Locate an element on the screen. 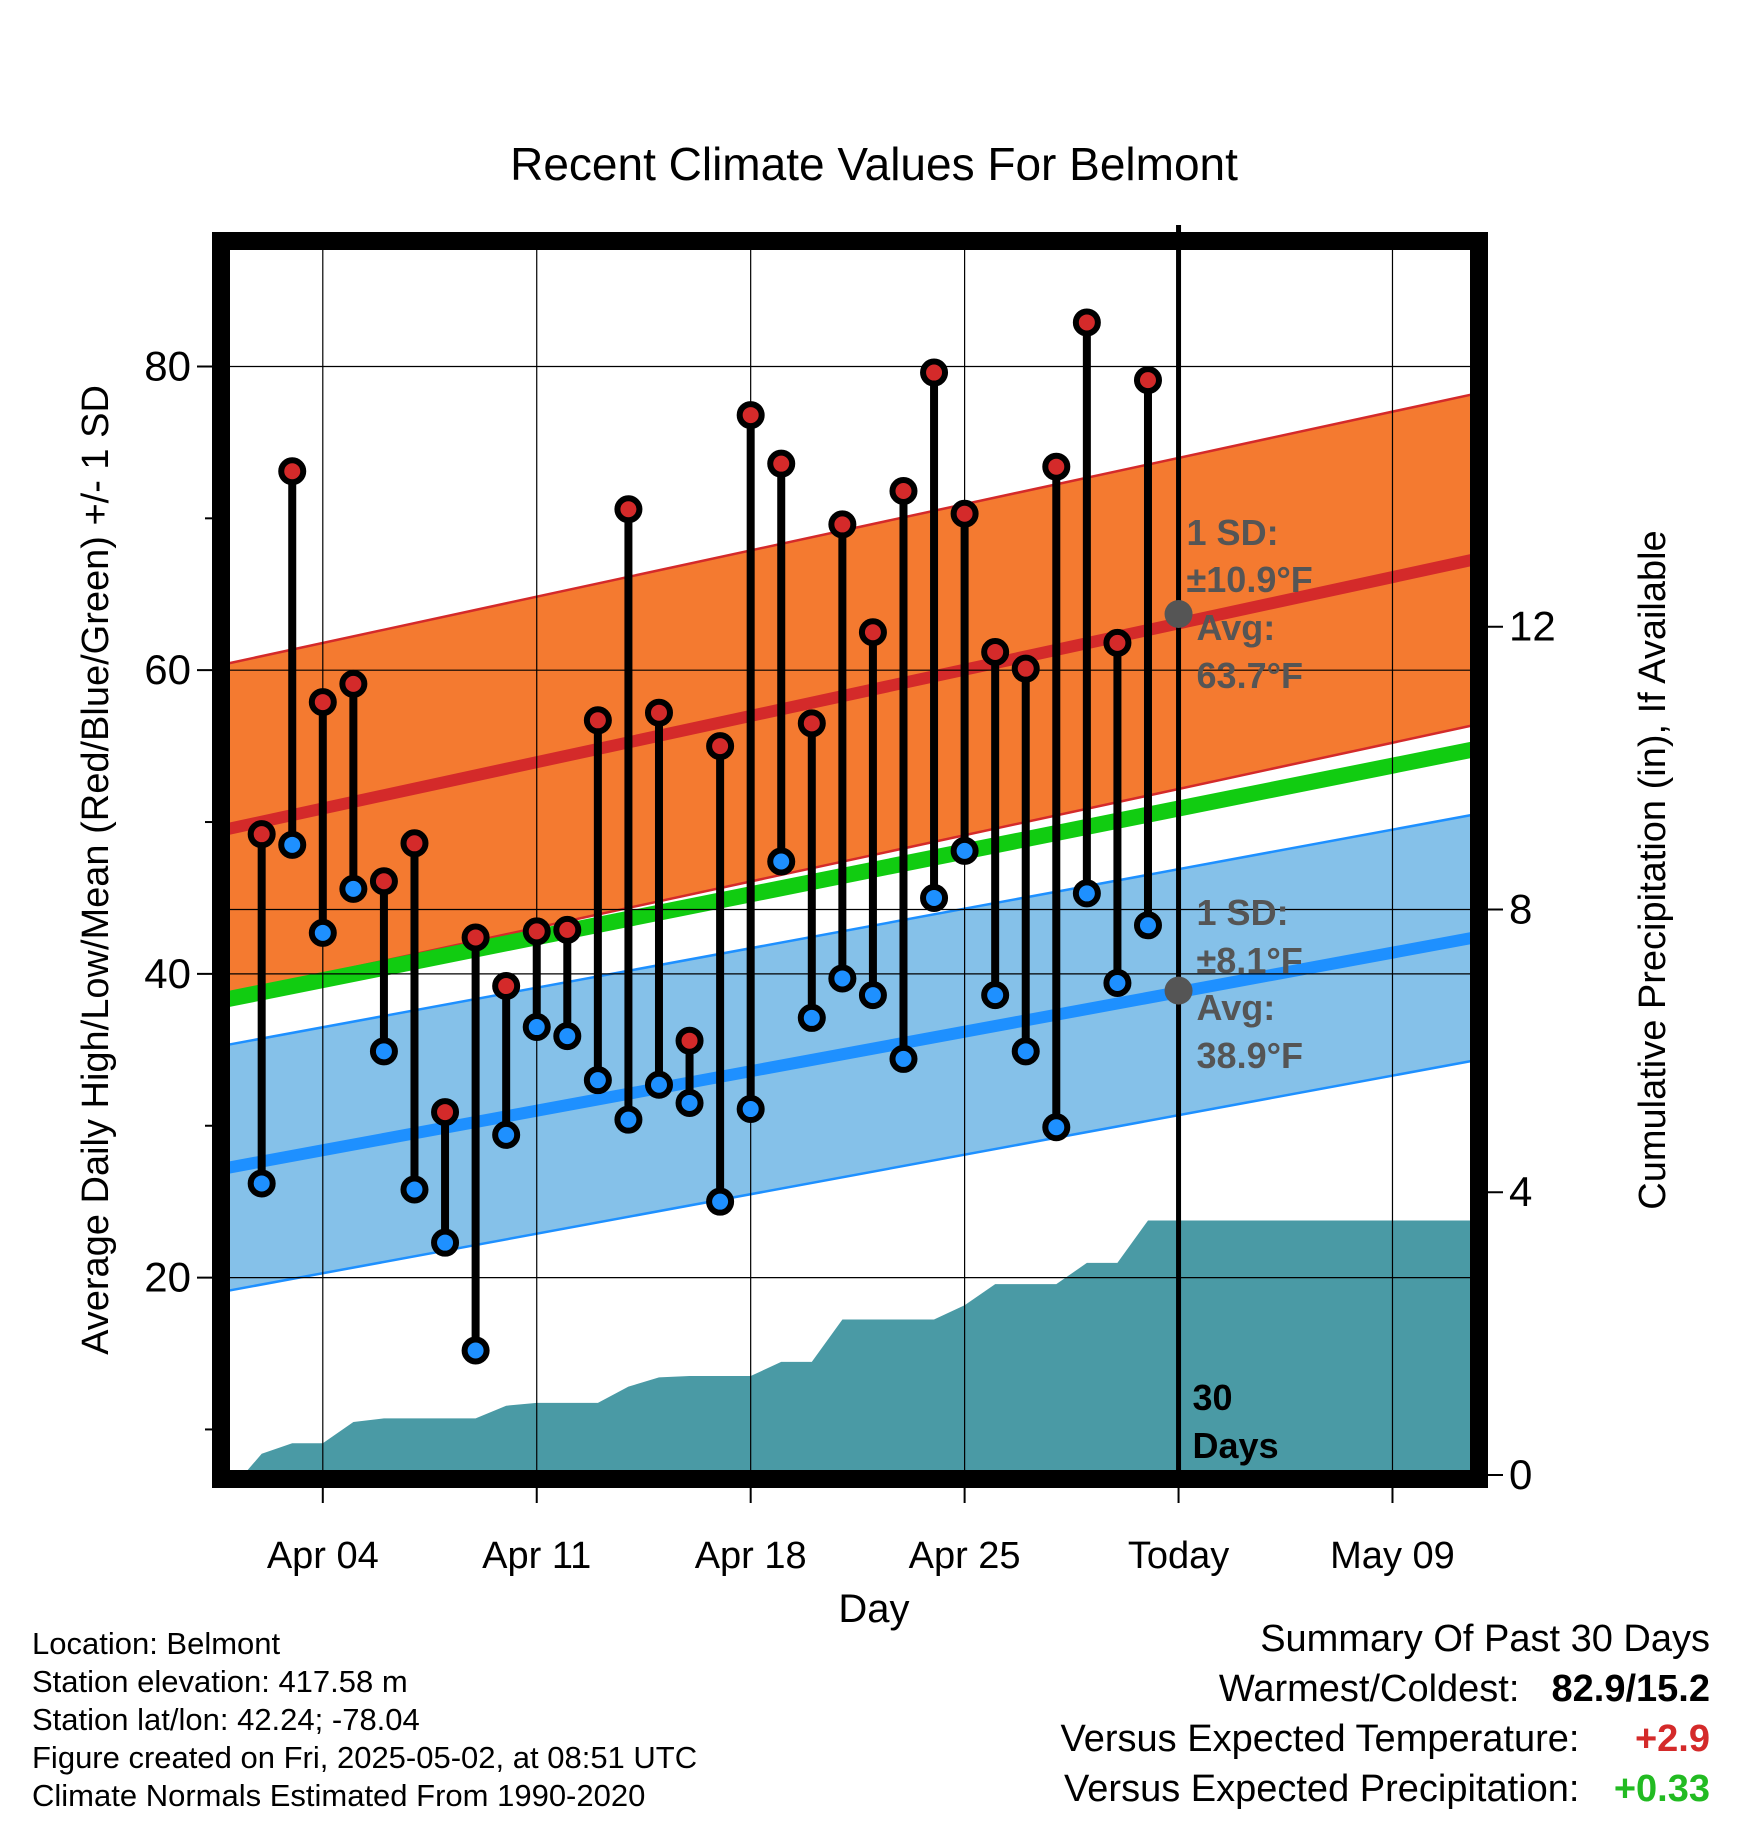 The height and width of the screenshot is (1828, 1748). x-tick-label: May 09 is located at coordinates (1392, 1556).